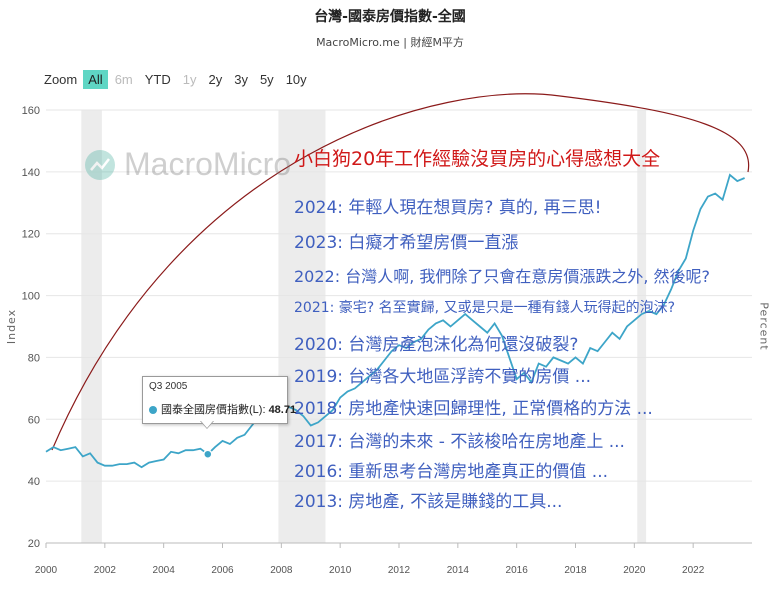  I want to click on tooltip-period: Q3 2005, so click(168, 386).